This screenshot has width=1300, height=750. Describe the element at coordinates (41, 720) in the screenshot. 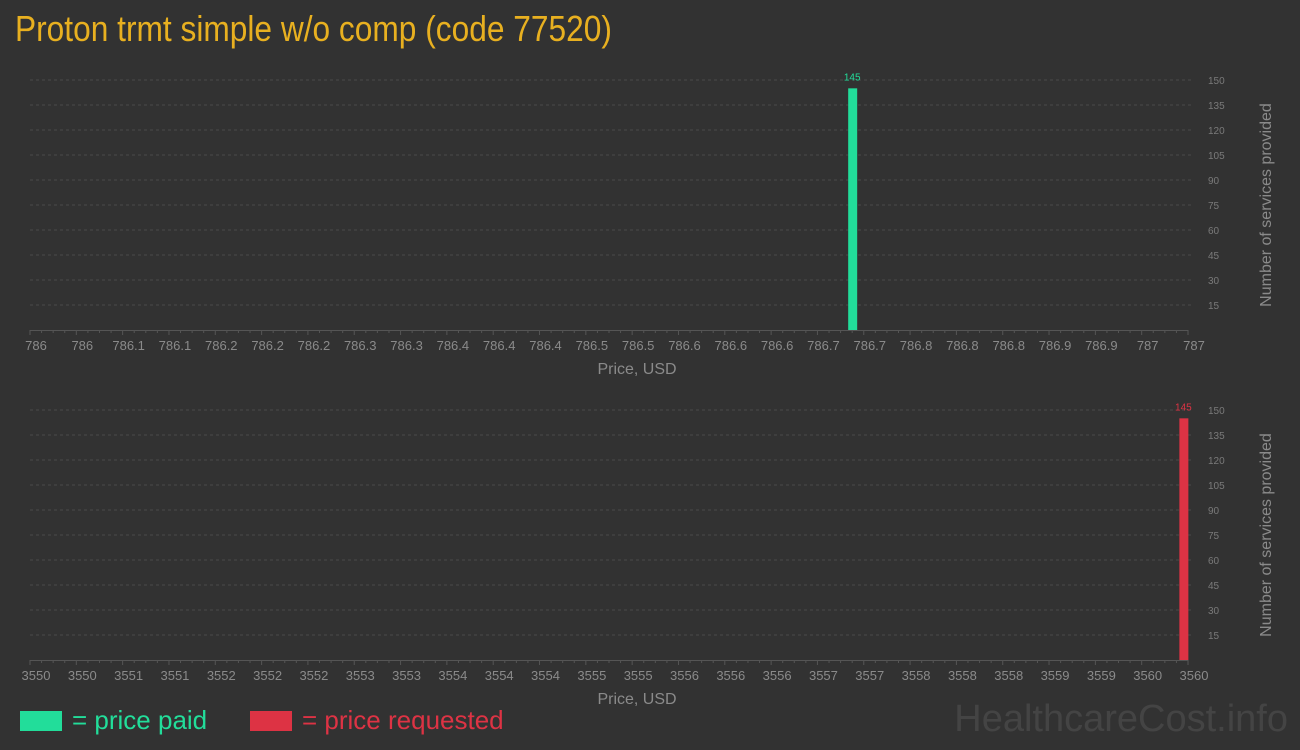

I see `legend-swatch-paid` at that location.